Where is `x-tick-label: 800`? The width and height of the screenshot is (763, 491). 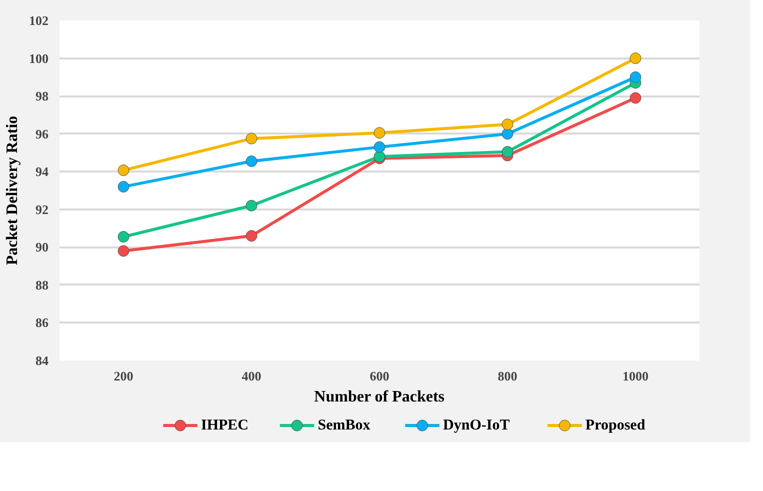
x-tick-label: 800 is located at coordinates (508, 376).